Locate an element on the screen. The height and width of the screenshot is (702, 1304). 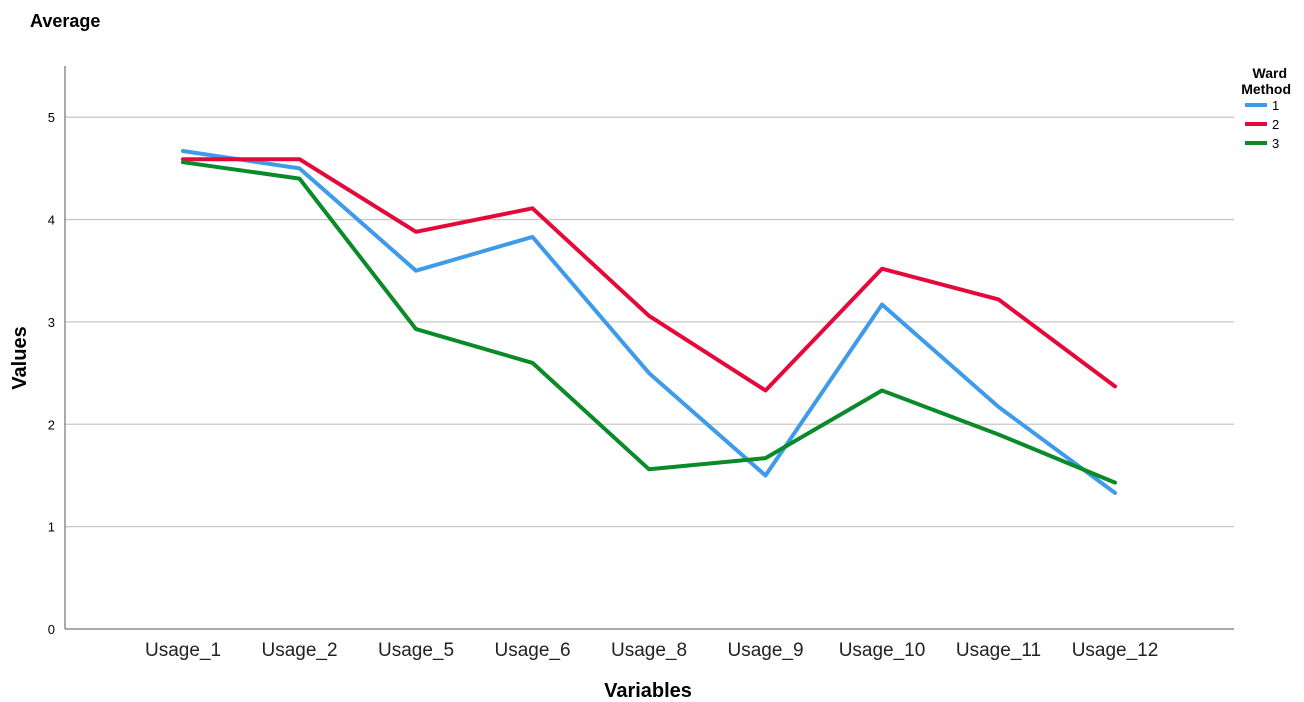
legend-title-line-2: Method is located at coordinates (1266, 89).